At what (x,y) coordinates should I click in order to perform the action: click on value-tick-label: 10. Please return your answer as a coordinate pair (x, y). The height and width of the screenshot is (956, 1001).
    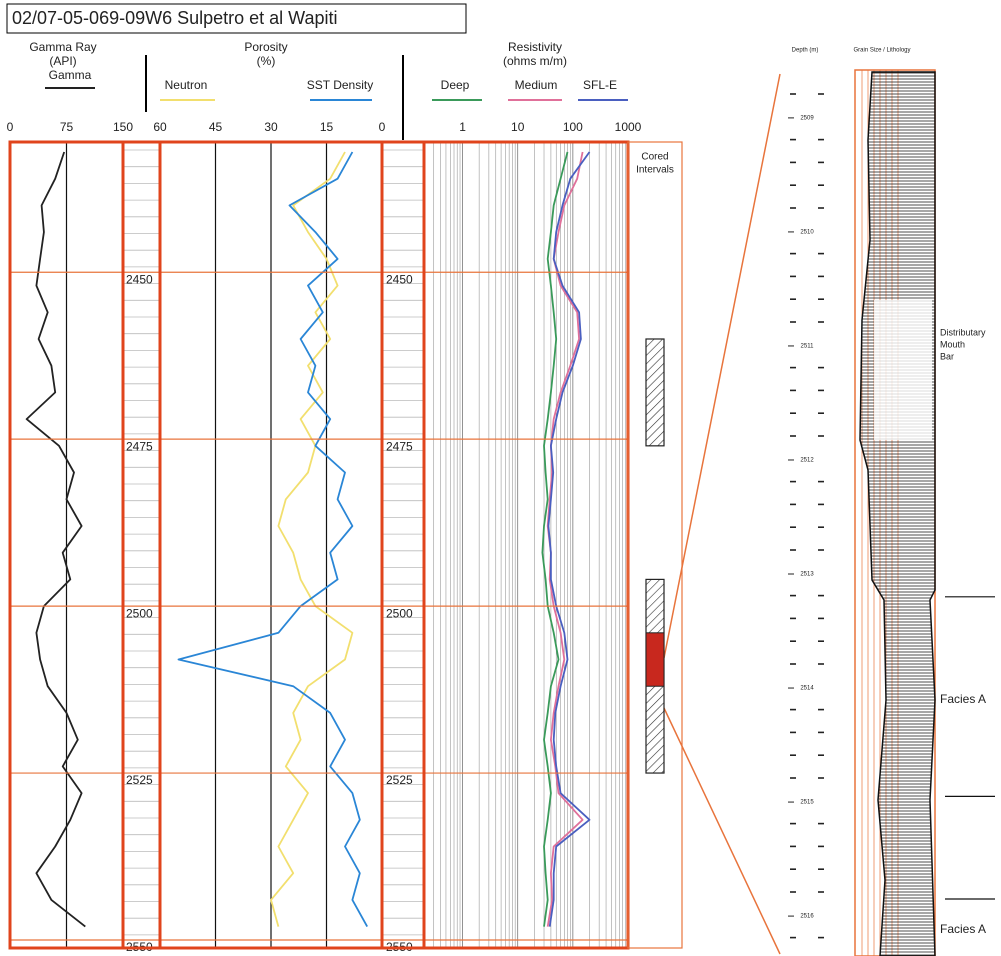
    Looking at the image, I should click on (518, 127).